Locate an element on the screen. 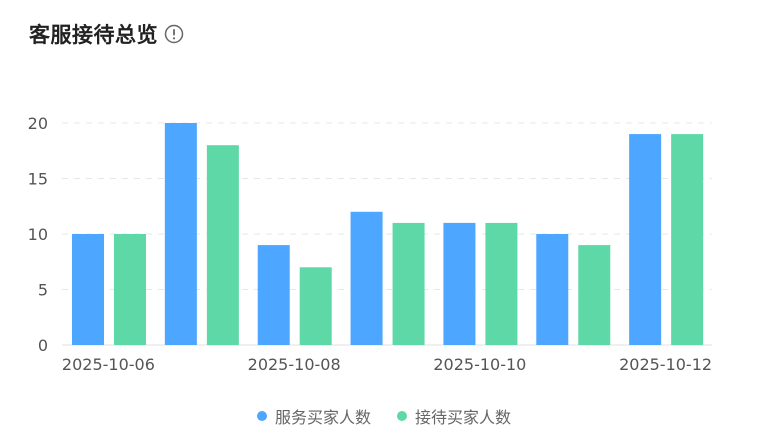 The width and height of the screenshot is (768, 441). legend-item-reception: 接待买家人数 is located at coordinates (454, 416).